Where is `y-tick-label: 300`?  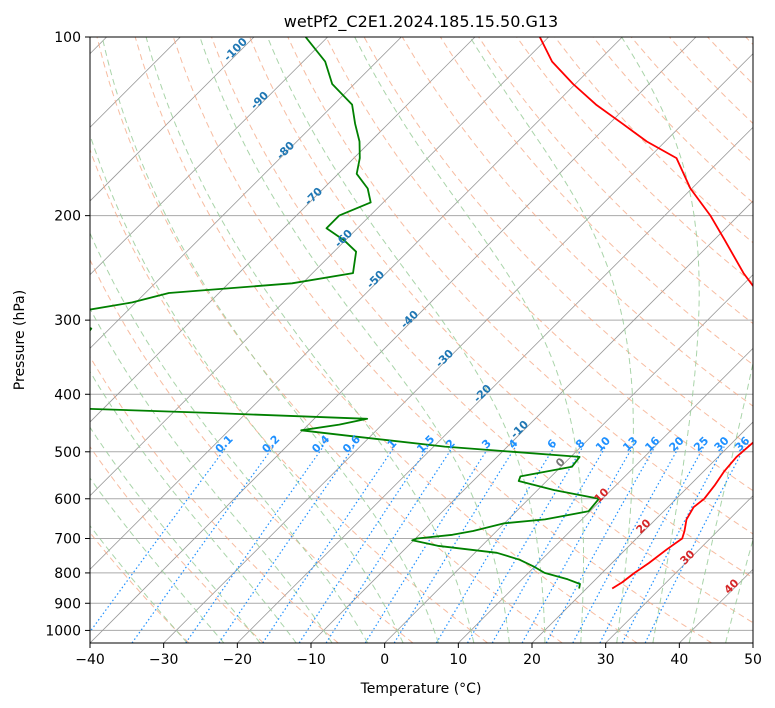 y-tick-label: 300 is located at coordinates (67, 321).